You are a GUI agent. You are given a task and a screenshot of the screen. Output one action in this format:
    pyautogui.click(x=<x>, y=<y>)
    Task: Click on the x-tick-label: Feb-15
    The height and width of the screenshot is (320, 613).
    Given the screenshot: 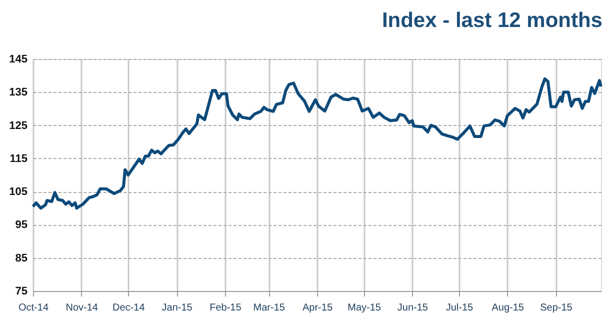 What is the action you would take?
    pyautogui.click(x=226, y=308)
    